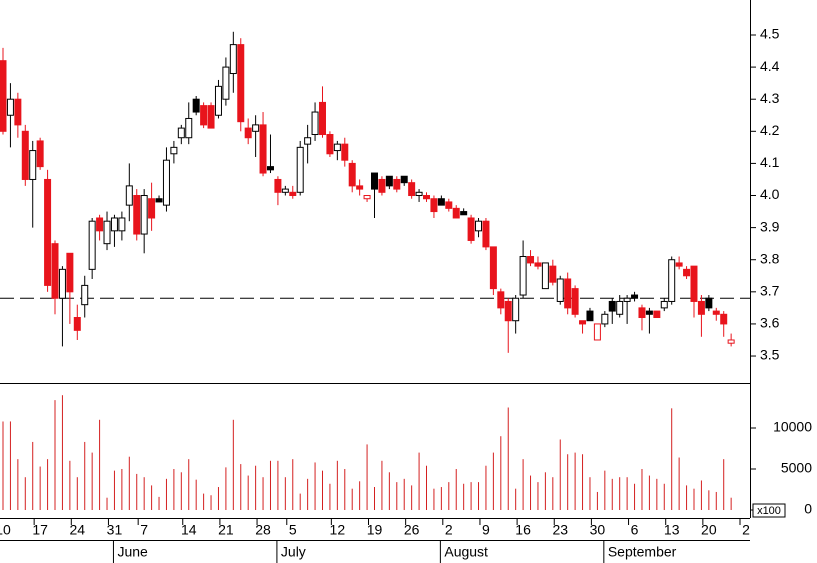 Image resolution: width=817 pixels, height=563 pixels. What do you see at coordinates (598, 530) in the screenshot?
I see `x-tick-label: 30` at bounding box center [598, 530].